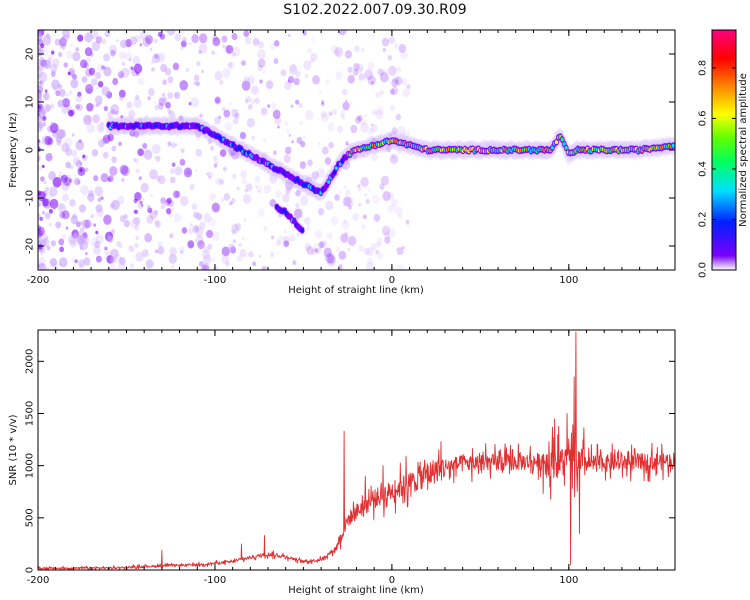 Image resolution: width=750 pixels, height=600 pixels. Describe the element at coordinates (30, 413) in the screenshot. I see `snr-y-tick-label: 1500` at that location.